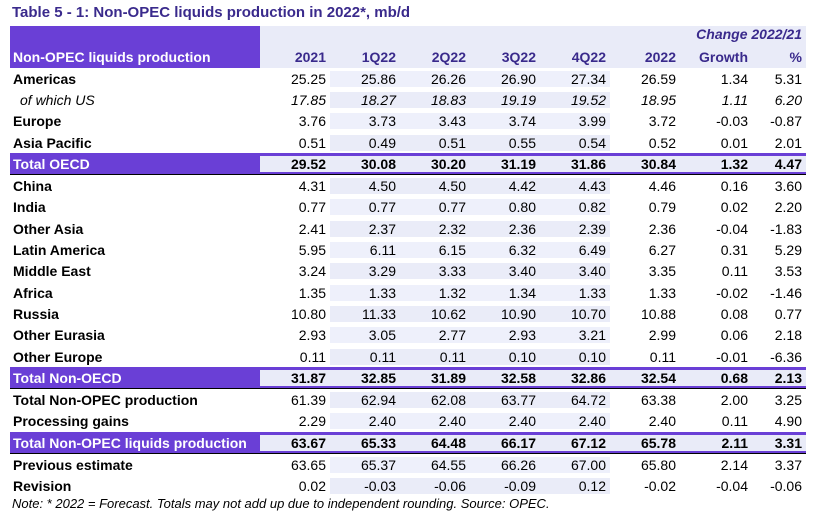 The height and width of the screenshot is (526, 816). I want to click on value-cell: 6.49, so click(575, 250).